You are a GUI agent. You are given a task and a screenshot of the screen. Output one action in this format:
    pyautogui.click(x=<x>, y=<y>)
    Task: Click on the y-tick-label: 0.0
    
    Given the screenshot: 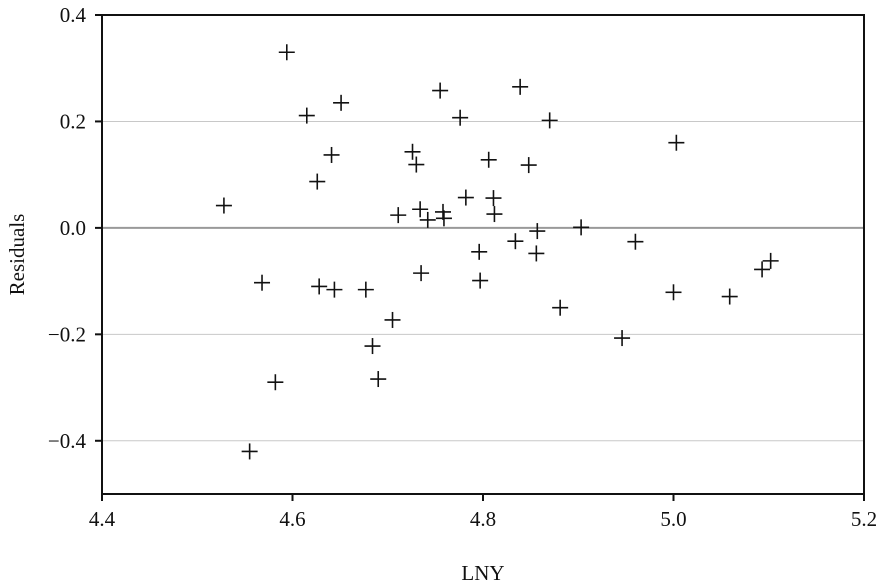 What is the action you would take?
    pyautogui.click(x=73, y=228)
    